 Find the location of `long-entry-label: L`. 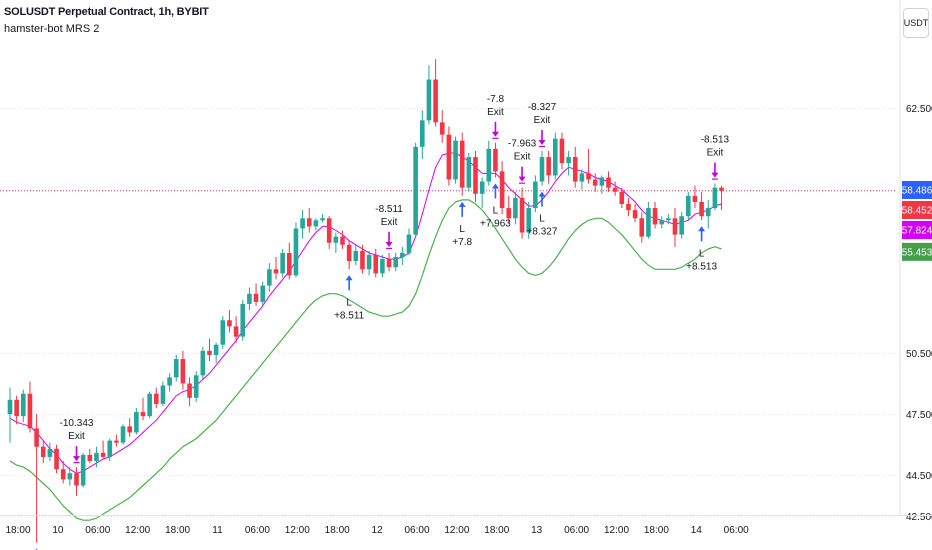

long-entry-label: L is located at coordinates (702, 253).